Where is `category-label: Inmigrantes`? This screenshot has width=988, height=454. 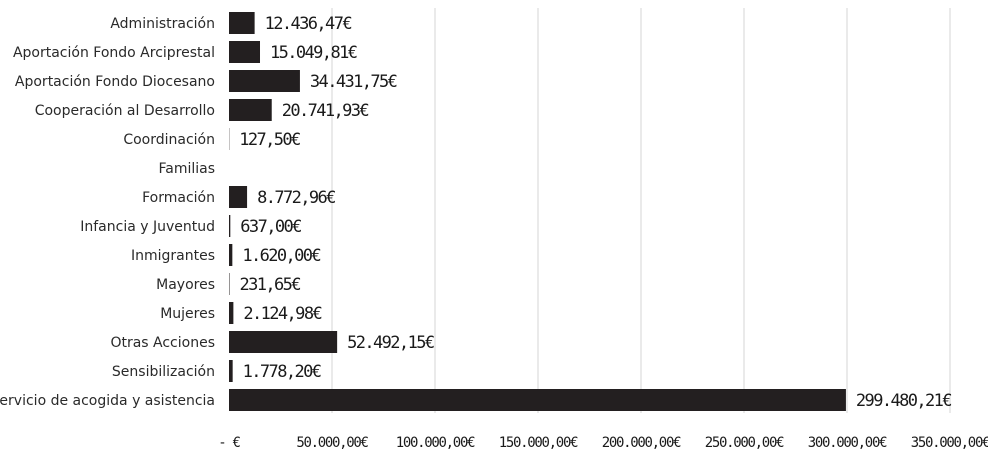
category-label: Inmigrantes is located at coordinates (173, 256).